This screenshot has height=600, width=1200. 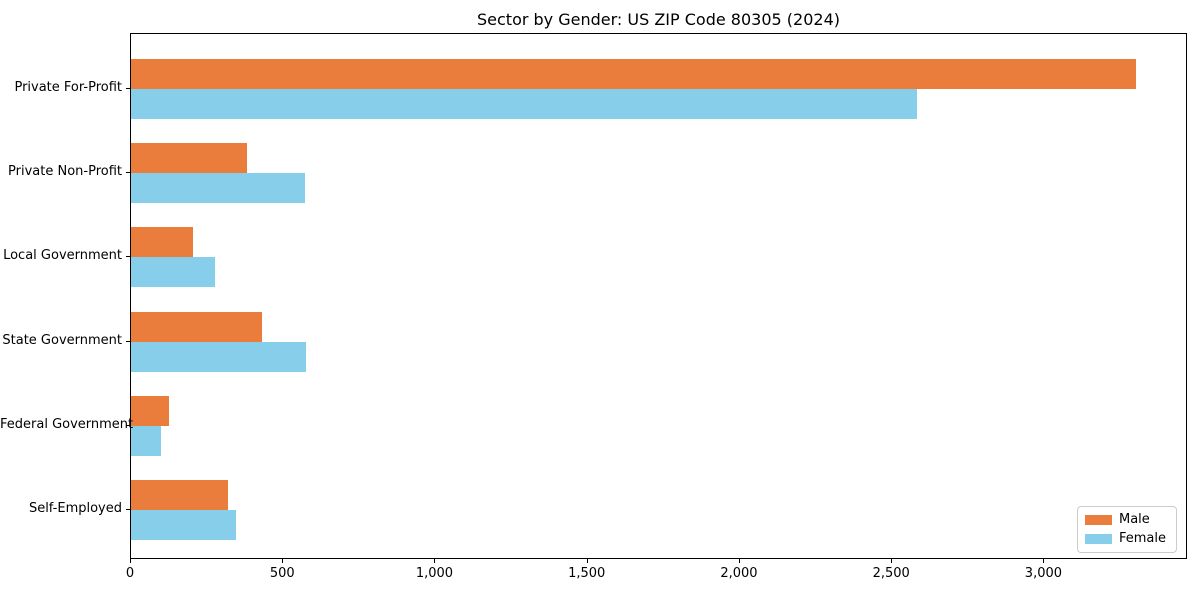 What do you see at coordinates (1098, 539) in the screenshot?
I see `female-series-swatch` at bounding box center [1098, 539].